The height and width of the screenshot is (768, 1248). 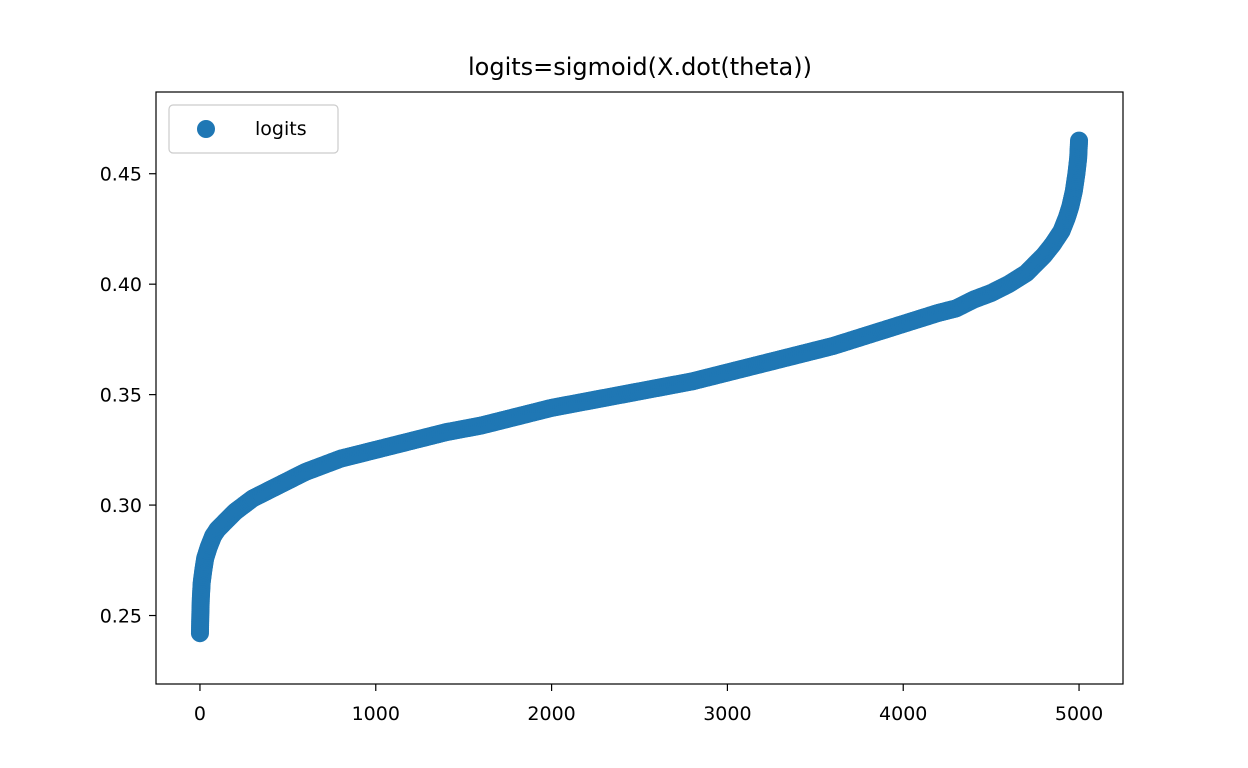 I want to click on x-tick-label: 0, so click(x=200, y=714).